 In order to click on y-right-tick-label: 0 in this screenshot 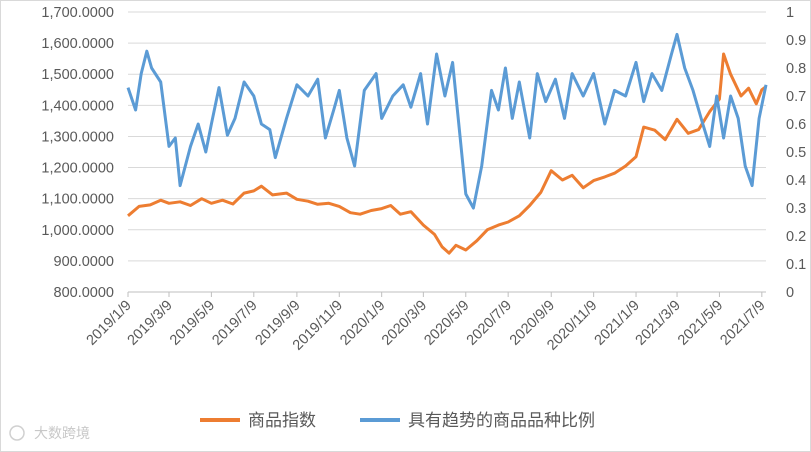, I will do `click(790, 293)`.